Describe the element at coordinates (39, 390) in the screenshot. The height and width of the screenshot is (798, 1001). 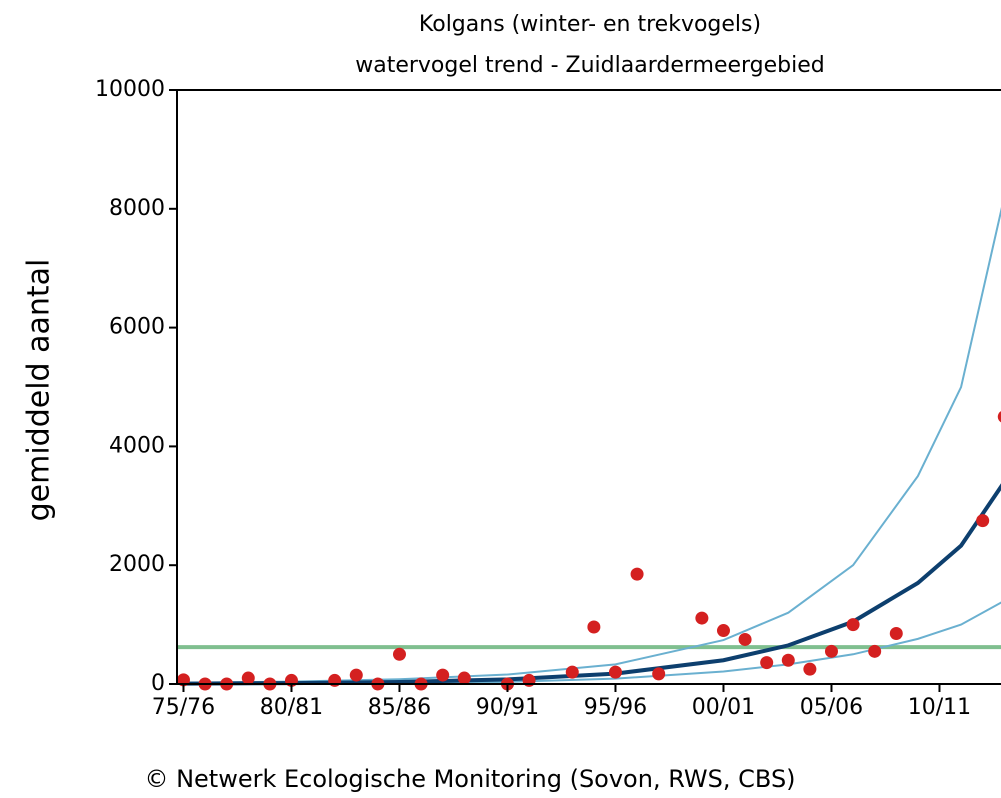
I see `y-axis-label: gemiddeld aantal` at that location.